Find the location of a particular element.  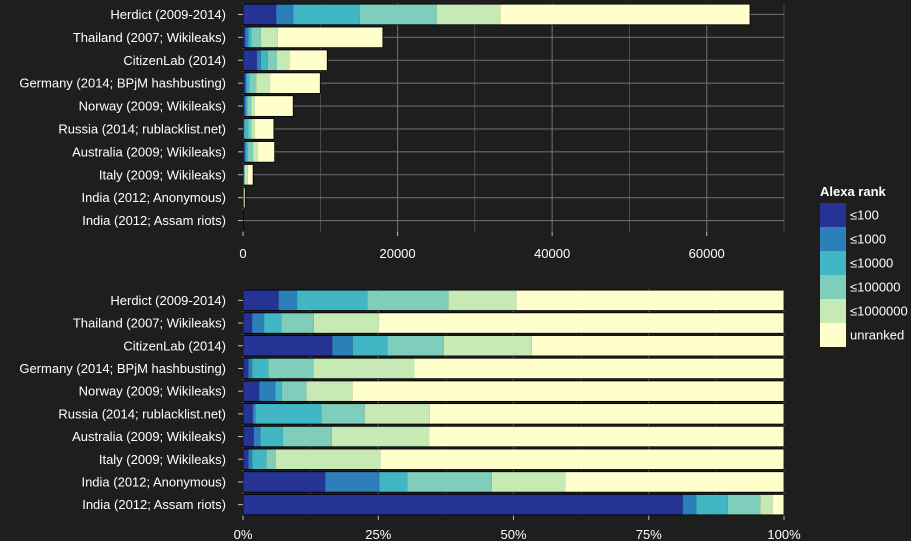

top-x-tick-label: 20000 is located at coordinates (397, 253).